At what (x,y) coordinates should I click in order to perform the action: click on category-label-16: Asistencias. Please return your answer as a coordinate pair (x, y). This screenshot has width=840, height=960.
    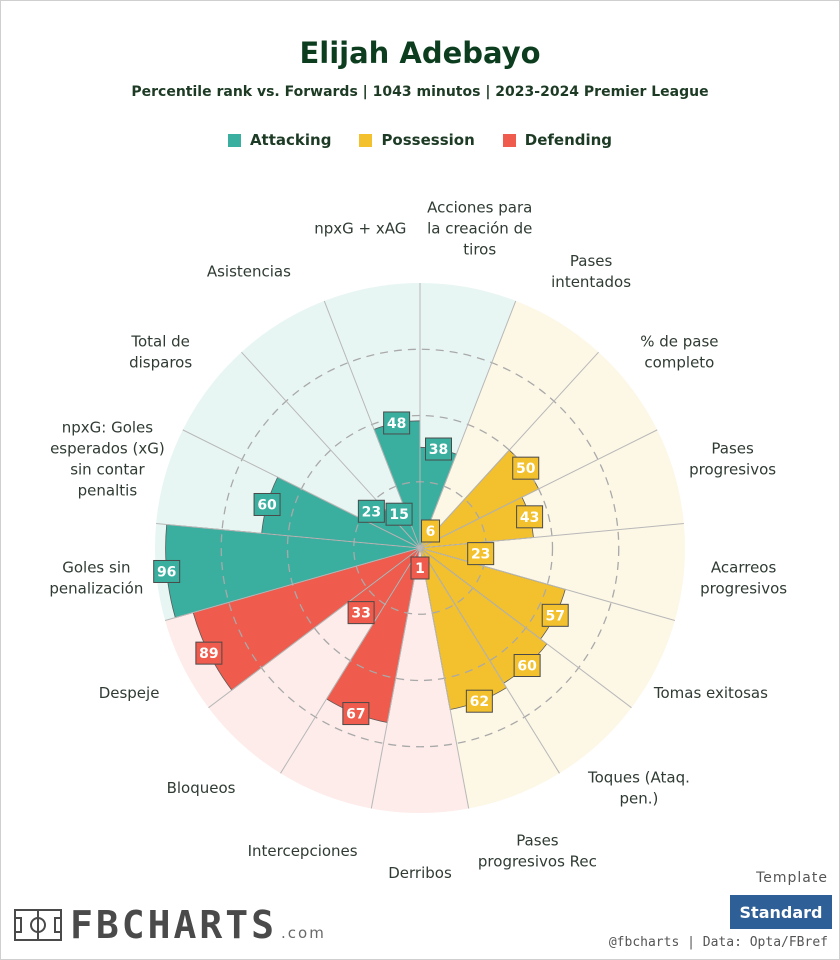
    Looking at the image, I should click on (249, 272).